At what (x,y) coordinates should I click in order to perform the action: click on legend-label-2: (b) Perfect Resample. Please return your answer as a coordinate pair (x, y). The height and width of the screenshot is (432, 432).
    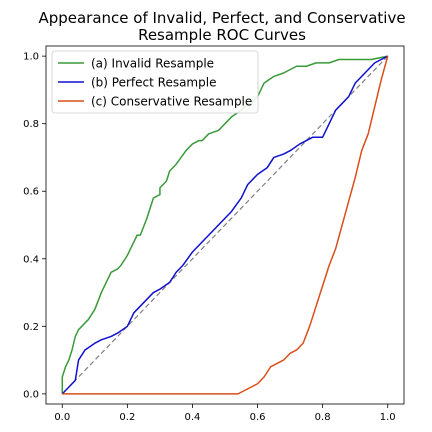
    Looking at the image, I should click on (153, 83).